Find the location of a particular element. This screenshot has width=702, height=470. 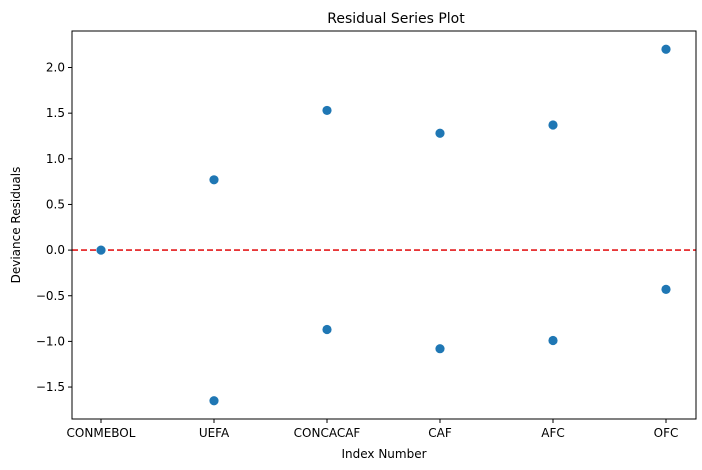

x-axis-label: Index Number is located at coordinates (383, 454).